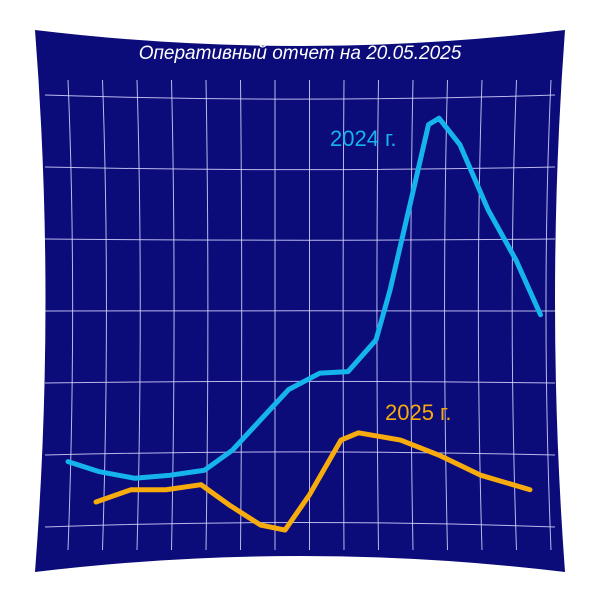 This screenshot has height=600, width=600. I want to click on series-label: 2025 г., so click(418, 412).